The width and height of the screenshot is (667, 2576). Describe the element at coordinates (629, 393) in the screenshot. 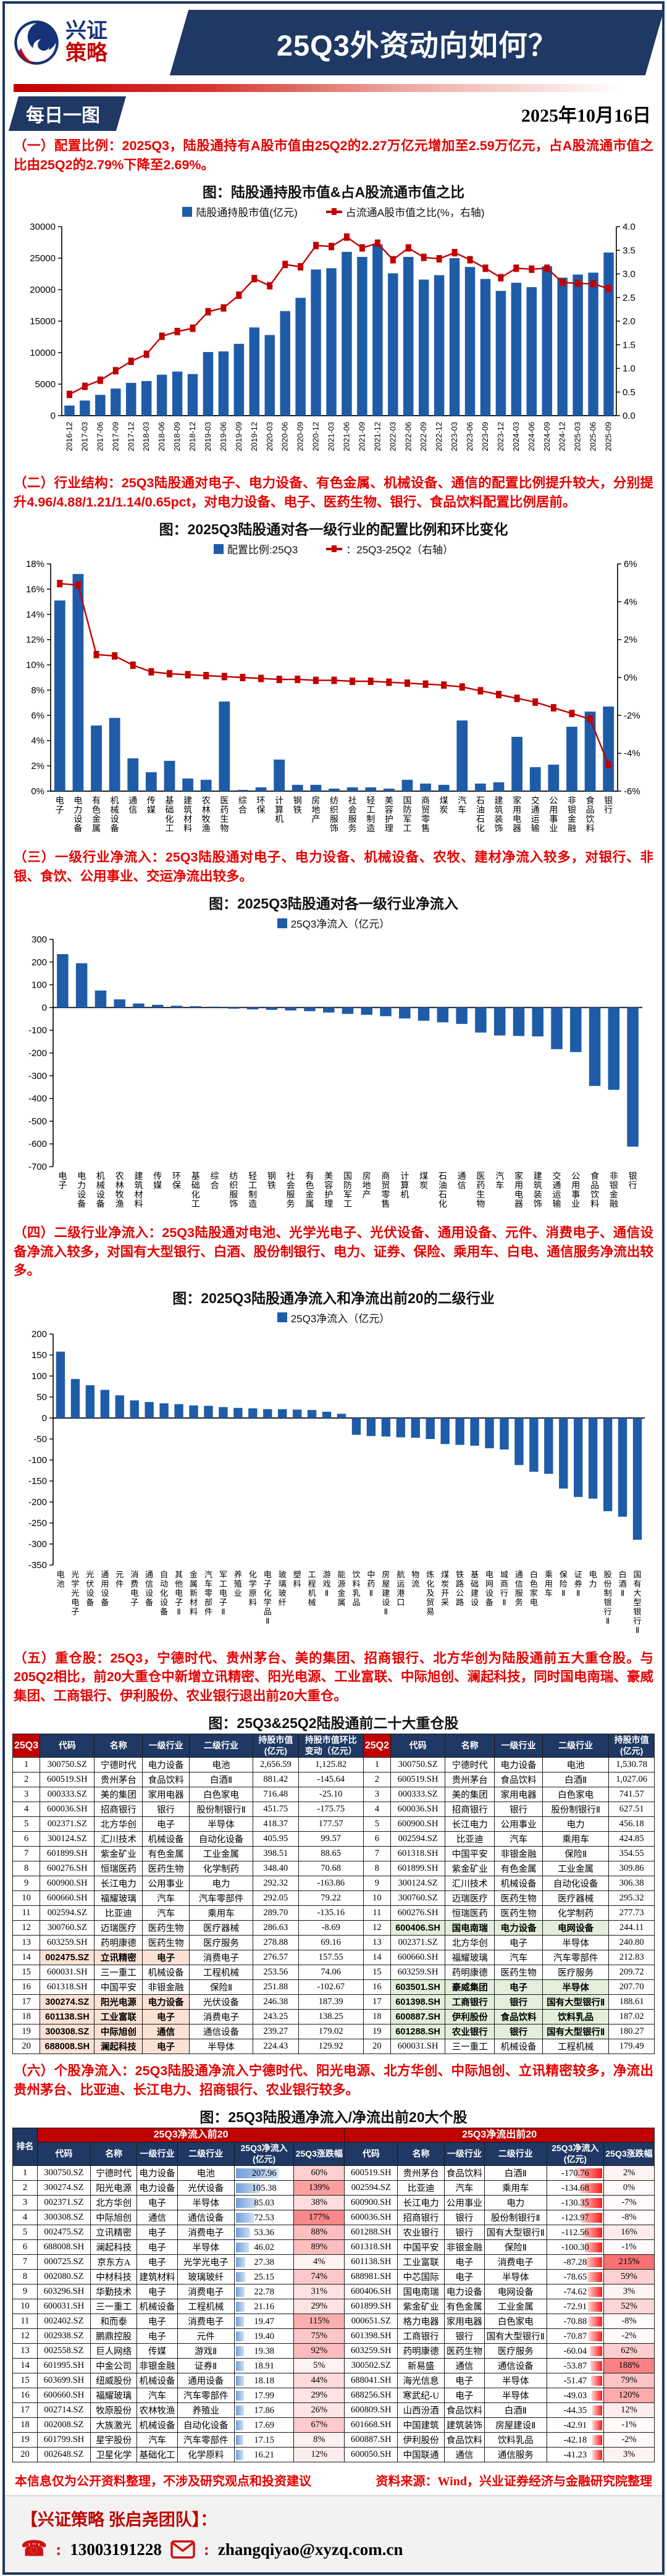

I see `svg-text: 0.5` at that location.